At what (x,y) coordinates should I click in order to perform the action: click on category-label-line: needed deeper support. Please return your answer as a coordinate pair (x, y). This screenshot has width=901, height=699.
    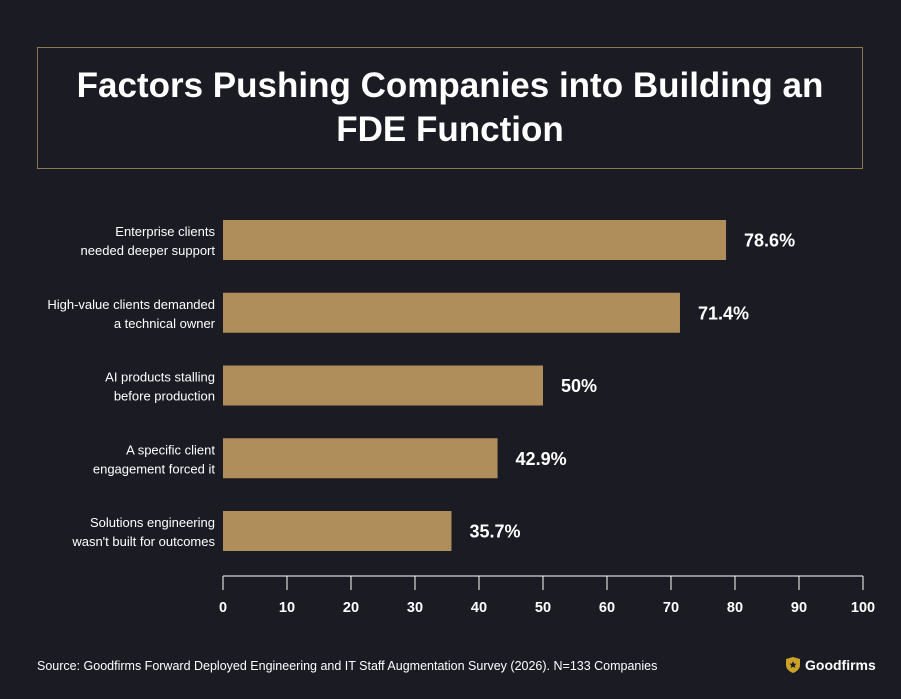
    Looking at the image, I should click on (148, 250).